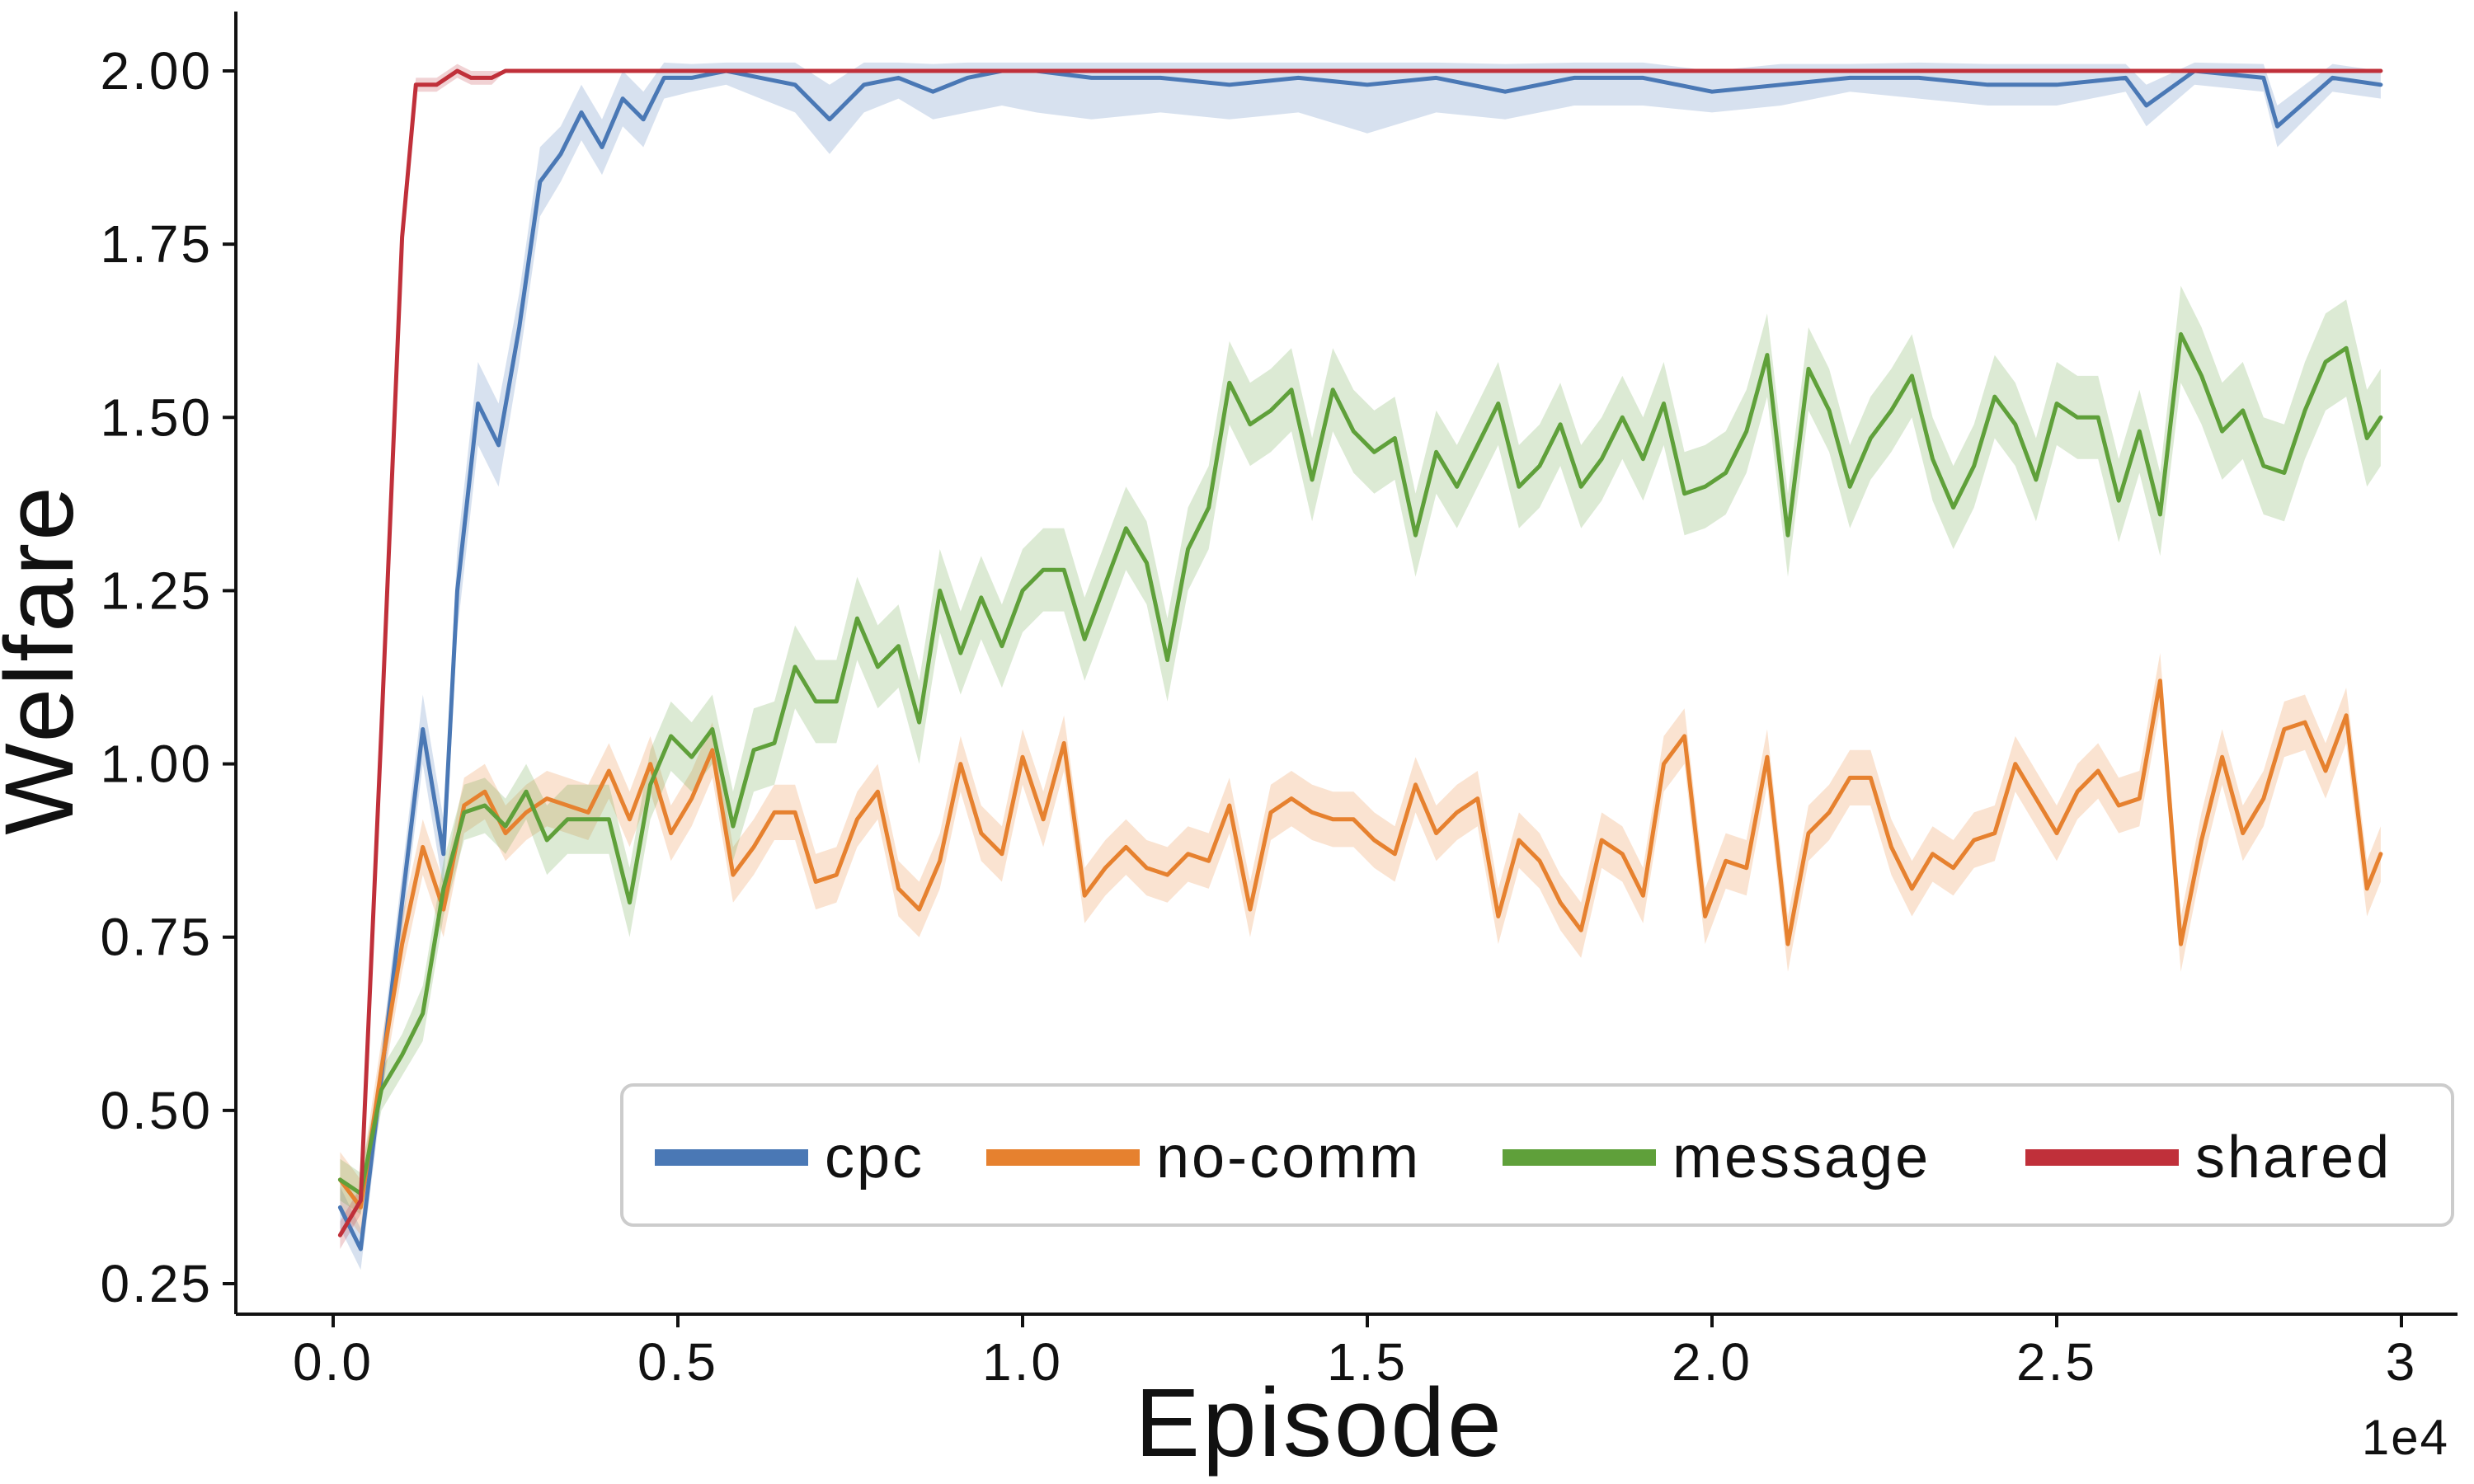  Describe the element at coordinates (1801, 1157) in the screenshot. I see `legend-label-message: message` at that location.